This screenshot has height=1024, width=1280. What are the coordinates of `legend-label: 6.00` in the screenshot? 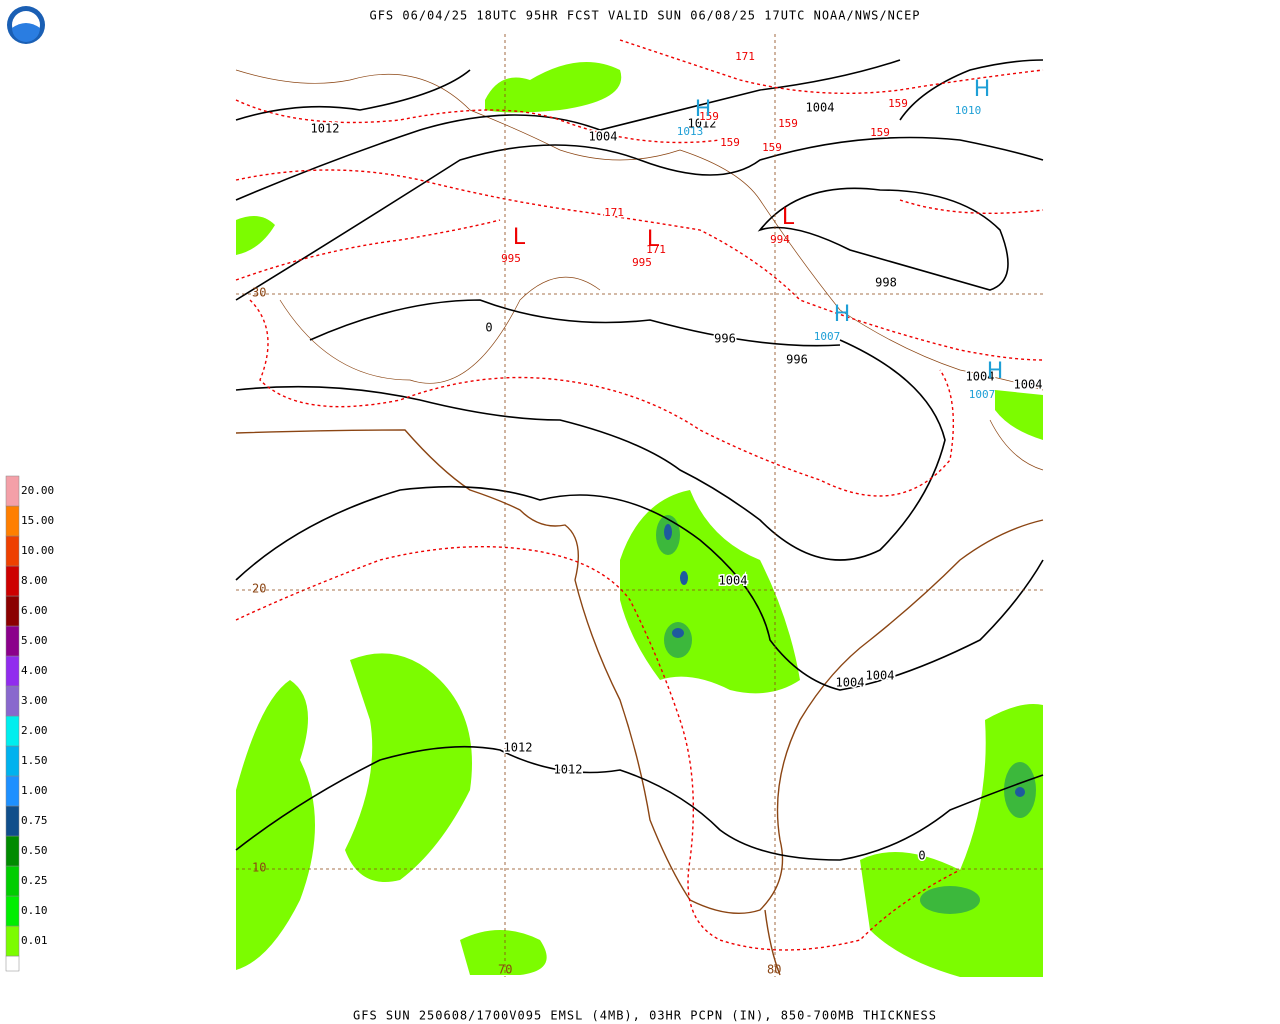 It's located at (34, 610).